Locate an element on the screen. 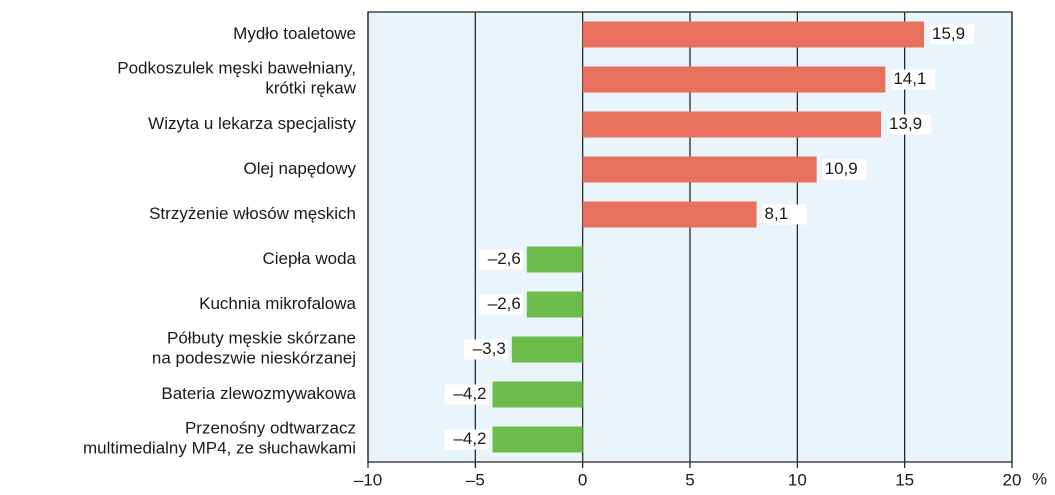 Image resolution: width=1055 pixels, height=495 pixels. value-label: 15,9 is located at coordinates (948, 33).